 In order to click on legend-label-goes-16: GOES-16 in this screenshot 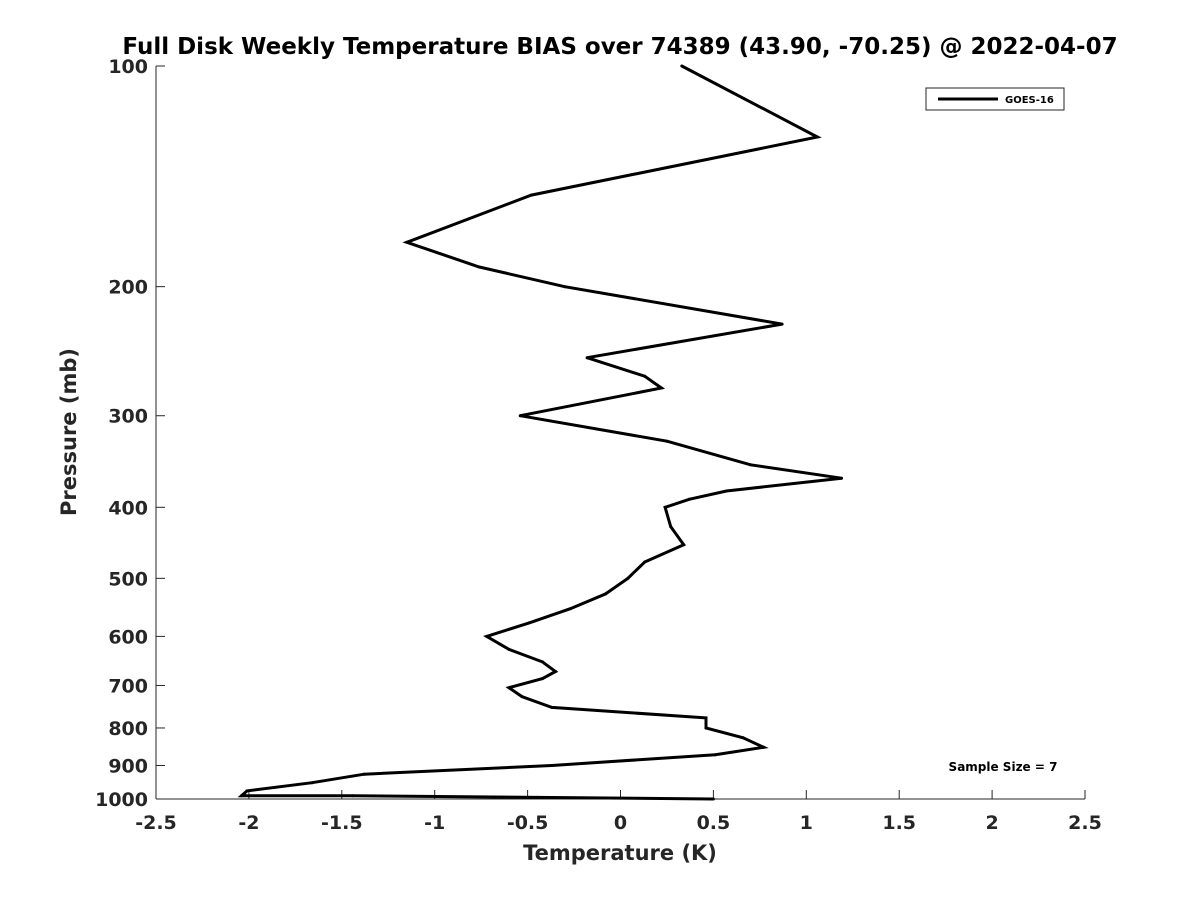, I will do `click(1029, 100)`.